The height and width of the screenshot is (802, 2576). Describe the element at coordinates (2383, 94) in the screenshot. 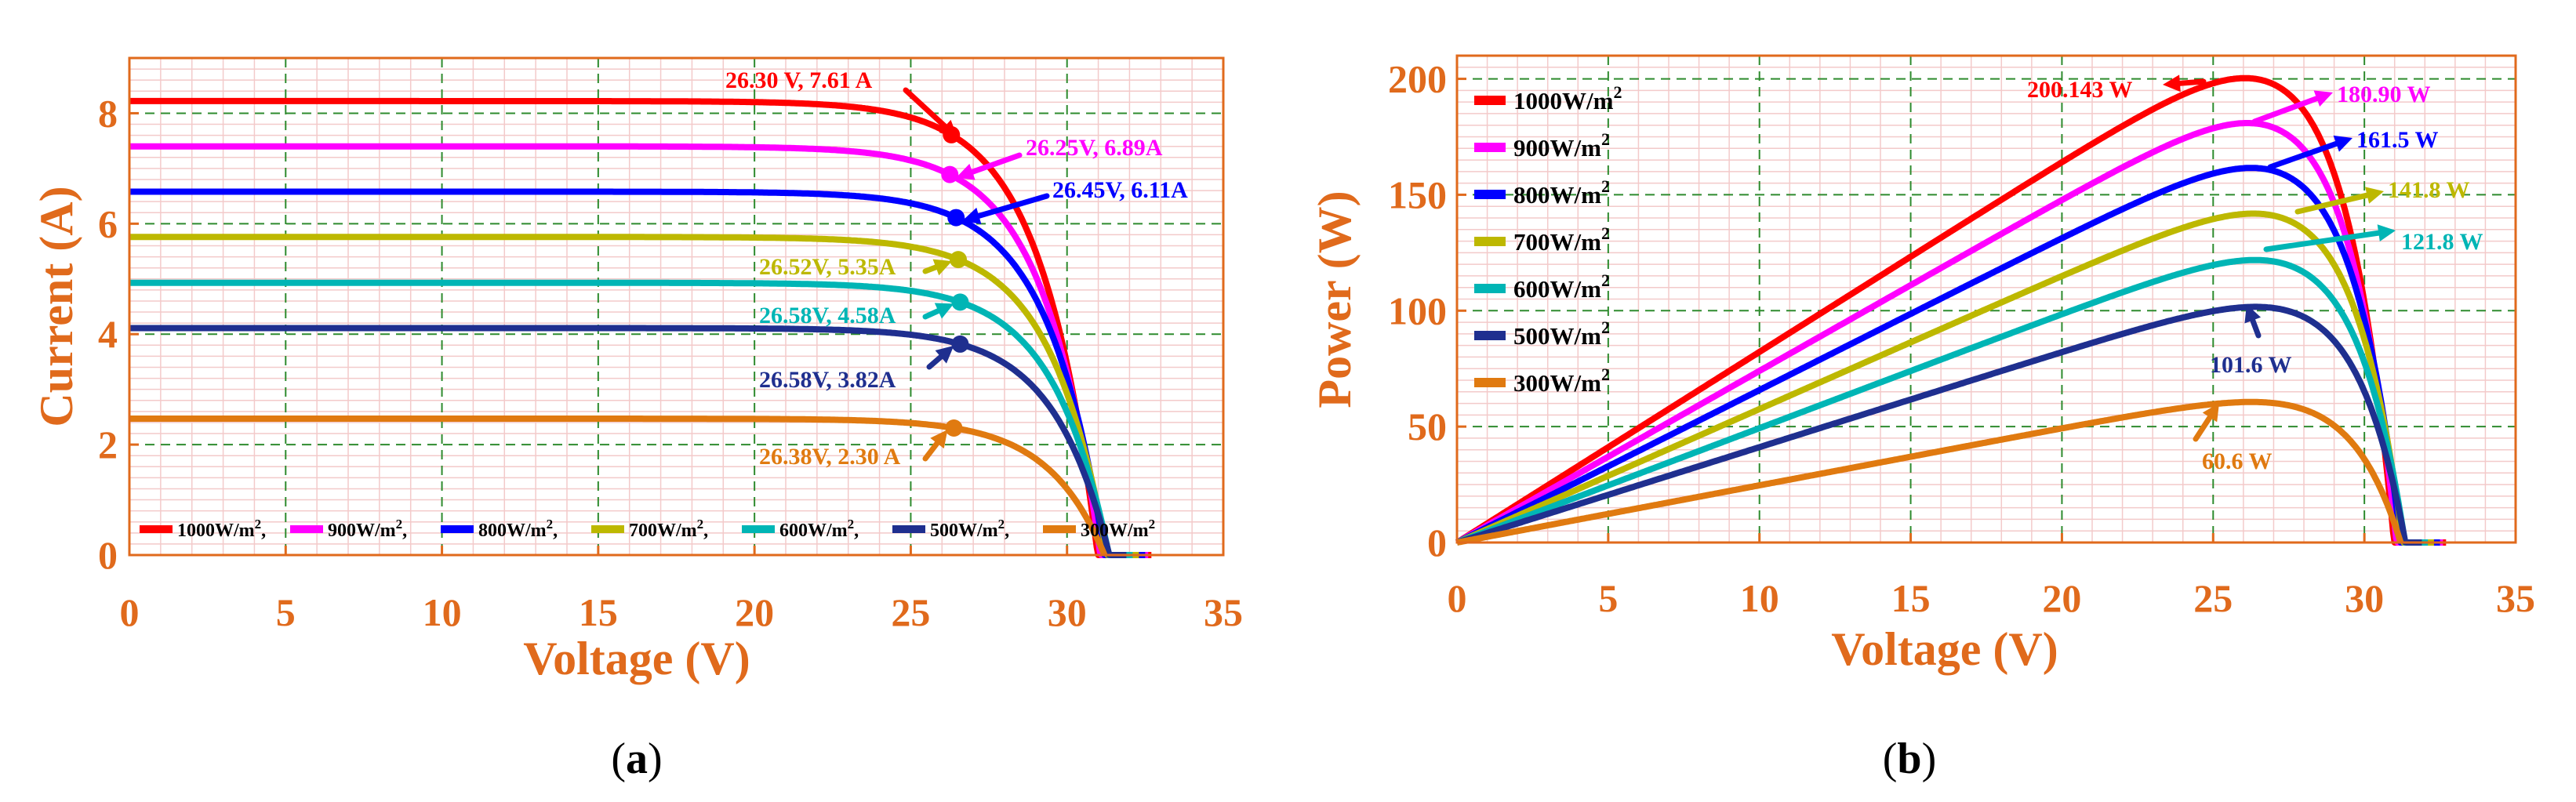

I see `chart-b-series-1-pmax-label: 180.90 W` at that location.